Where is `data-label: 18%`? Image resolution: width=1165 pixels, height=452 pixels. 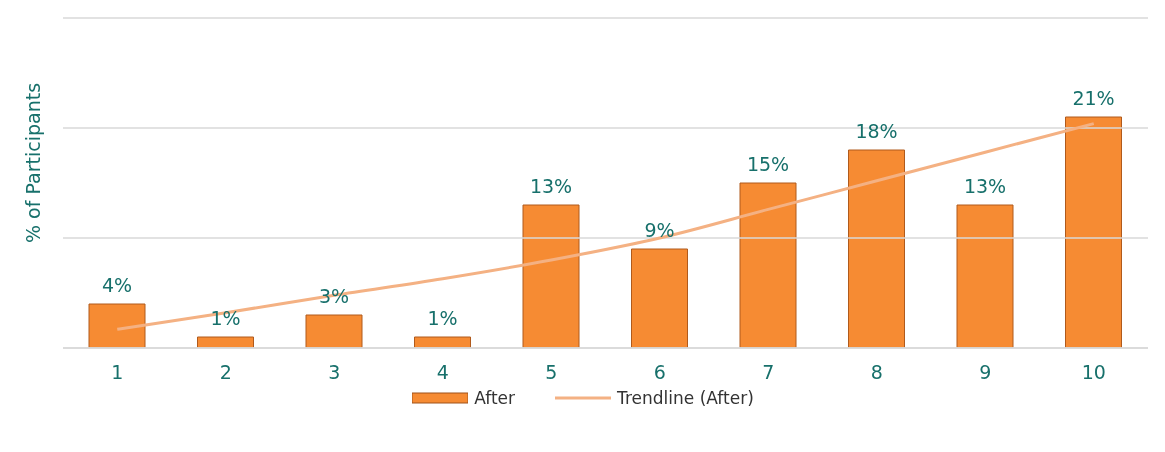
data-label: 18% is located at coordinates (876, 131).